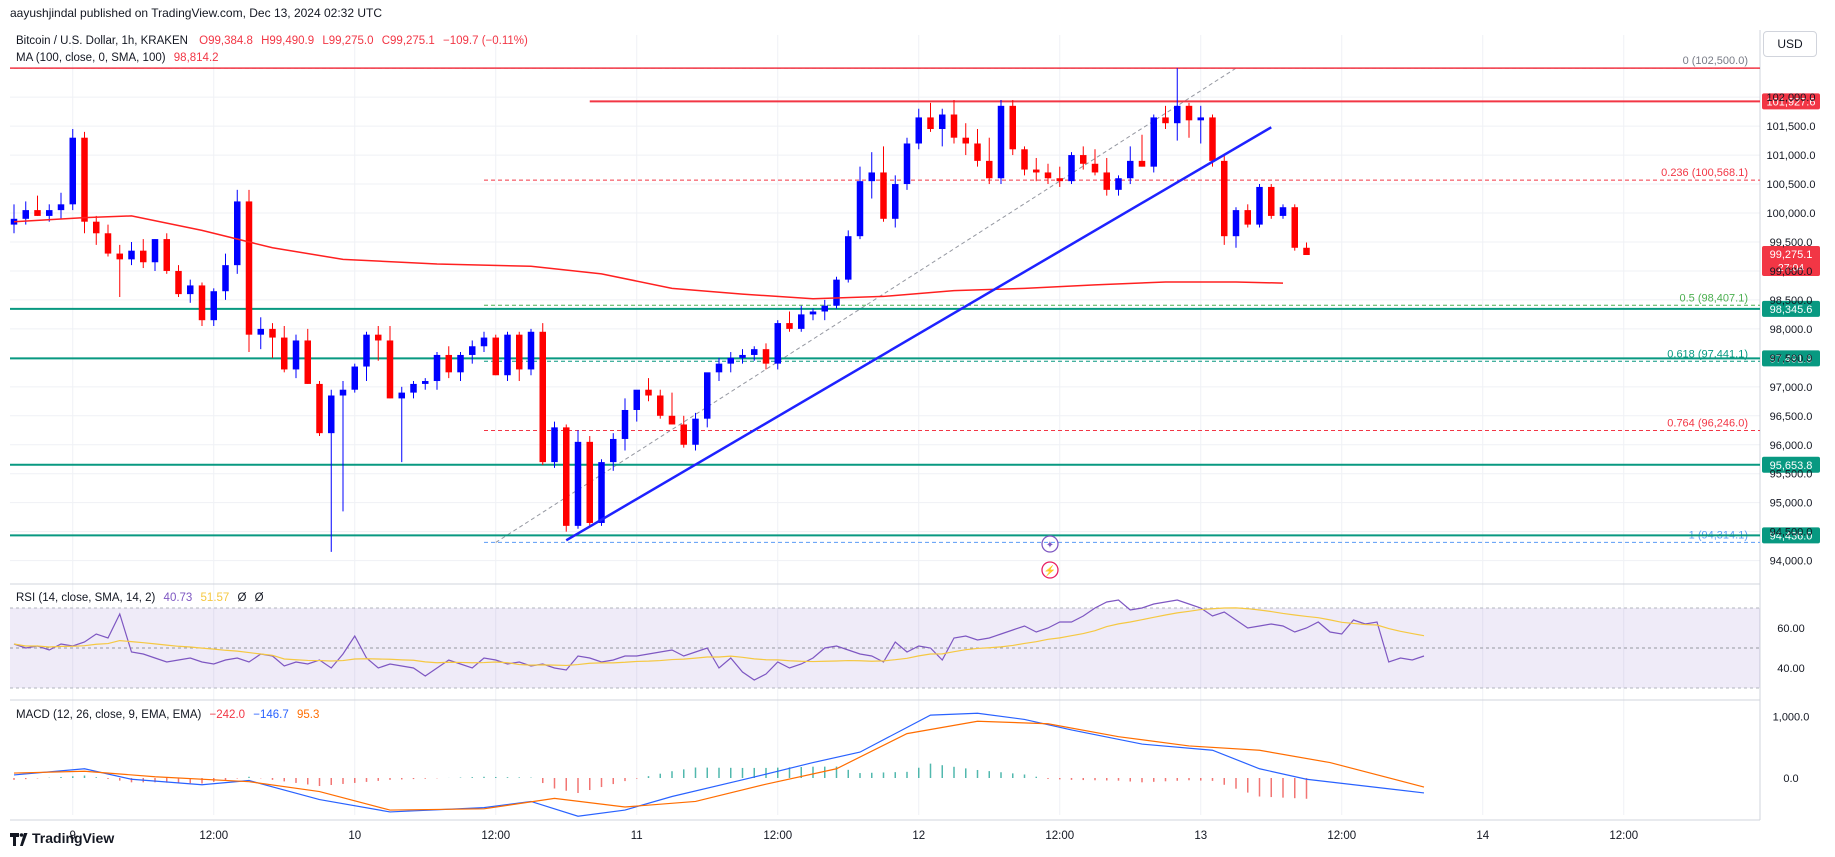  Describe the element at coordinates (102, 41) in the screenshot. I see `symbol-name: Bitcoin / U.S. Dollar, 1h, KRAKEN` at that location.